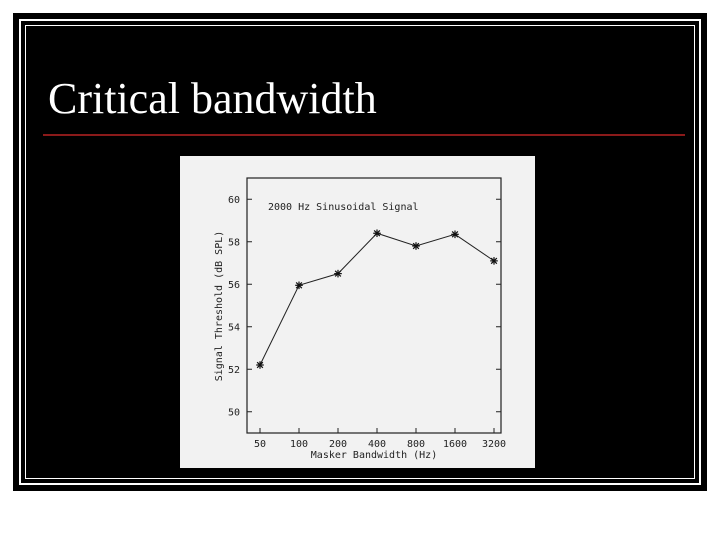  Describe the element at coordinates (299, 444) in the screenshot. I see `x-tick-label: 100` at that location.